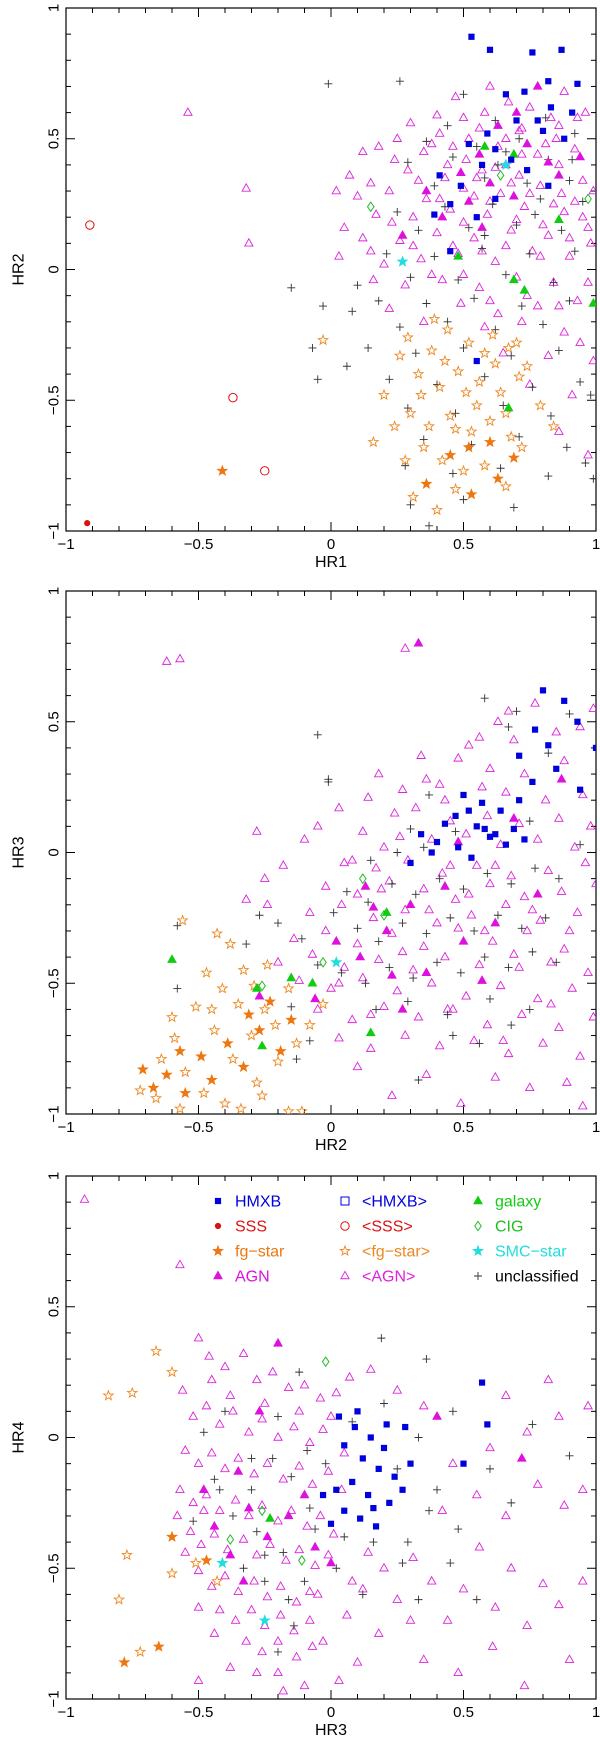  What do you see at coordinates (270, 1517) in the screenshot?
I see `series-galaxy` at bounding box center [270, 1517].